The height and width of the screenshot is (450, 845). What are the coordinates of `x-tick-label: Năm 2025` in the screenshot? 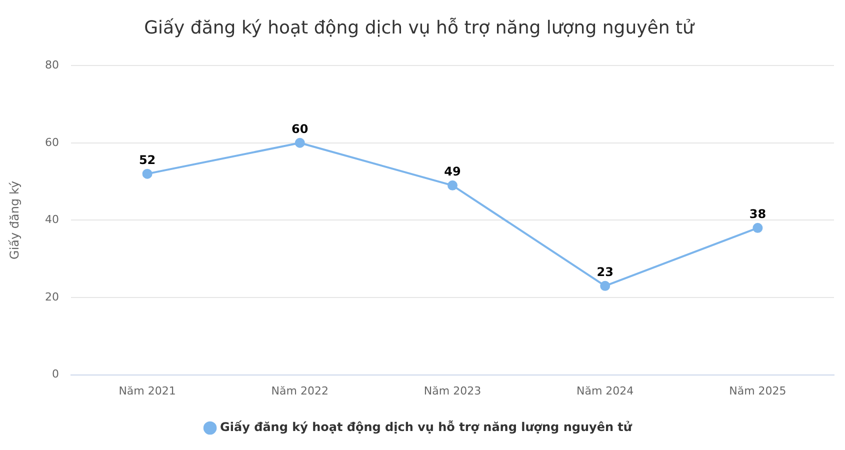 It's located at (757, 391).